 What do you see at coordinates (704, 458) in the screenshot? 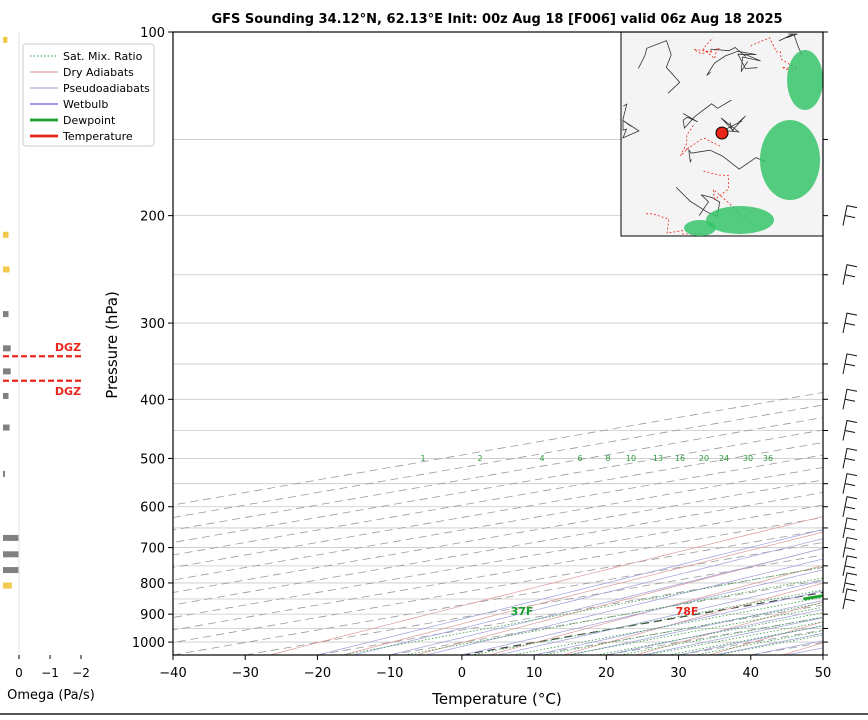
I see `mixing-ratio-label: 20` at bounding box center [704, 458].